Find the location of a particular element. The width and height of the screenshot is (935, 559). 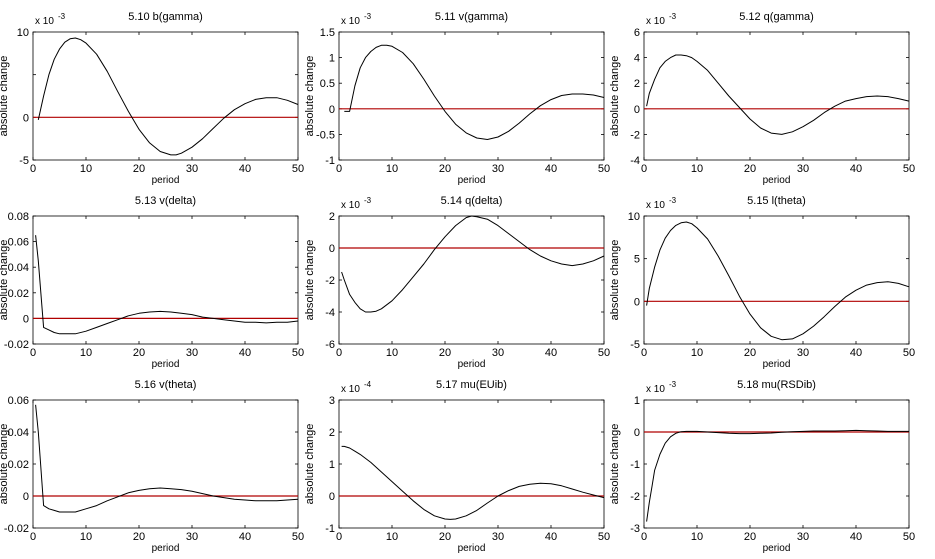

chart-title: 5.17 mu(EUib) is located at coordinates (471, 385).